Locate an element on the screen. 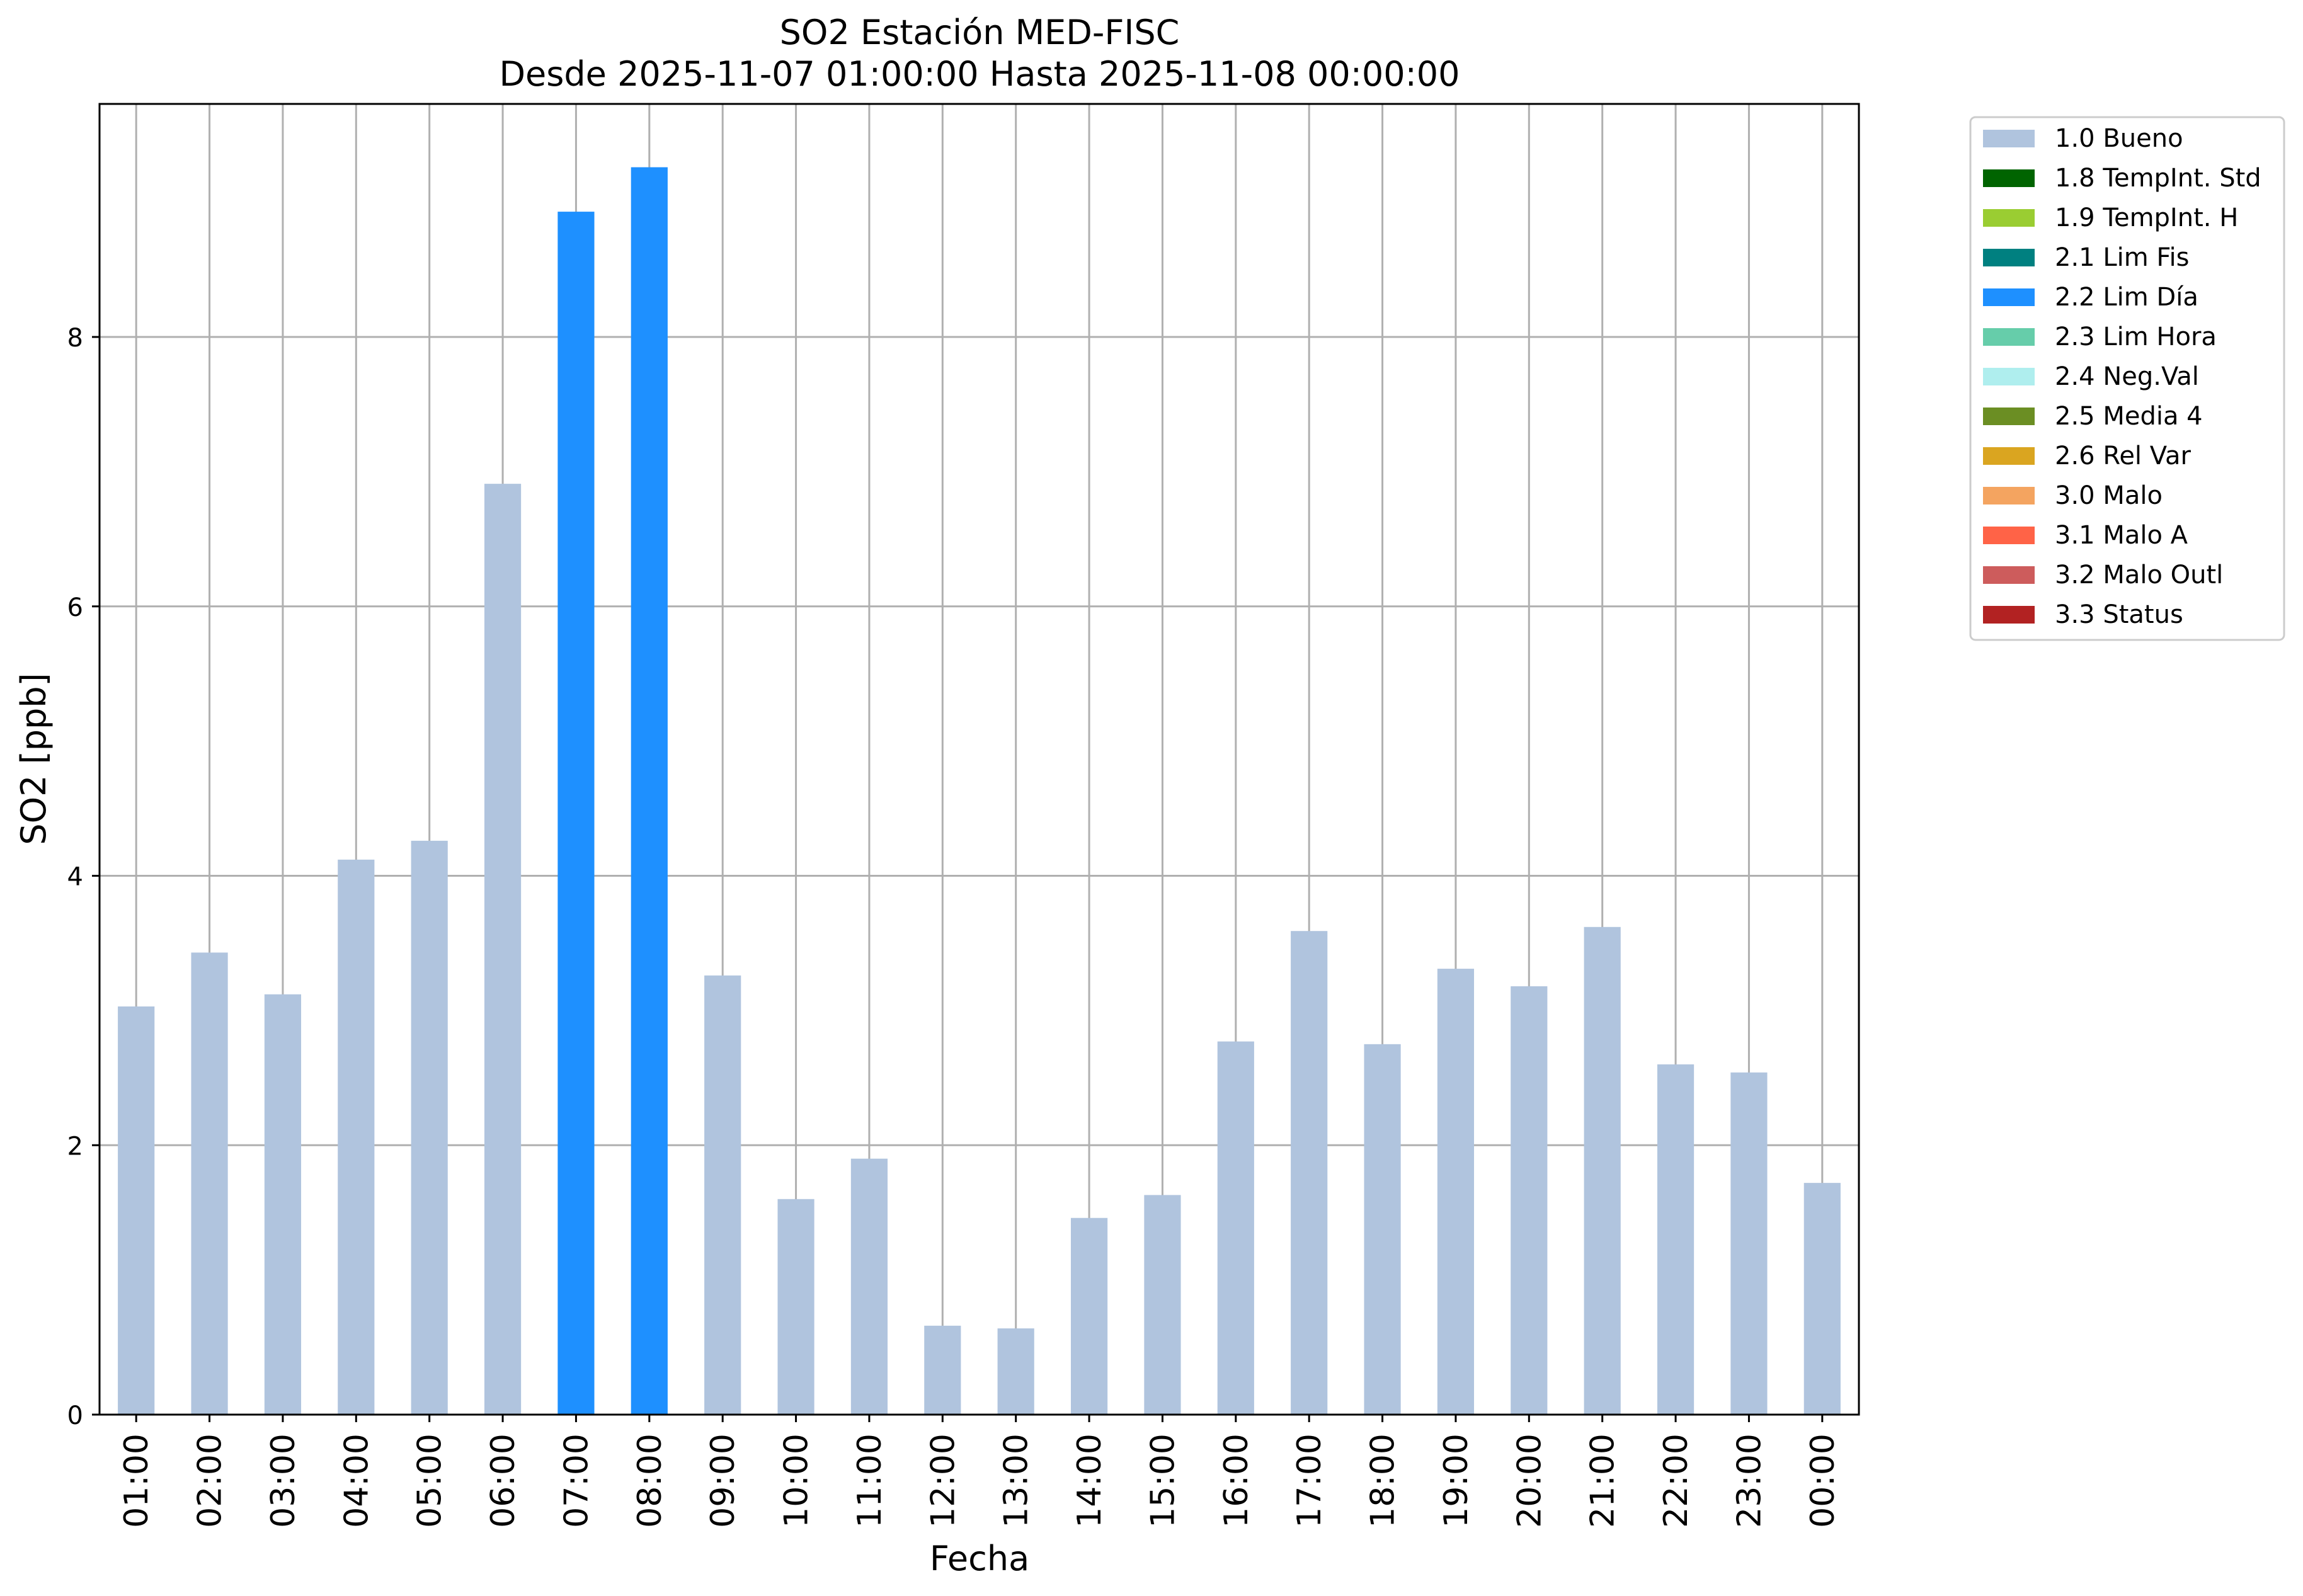 The image size is (2303, 1596). y-tick-label: 8 is located at coordinates (75, 338).